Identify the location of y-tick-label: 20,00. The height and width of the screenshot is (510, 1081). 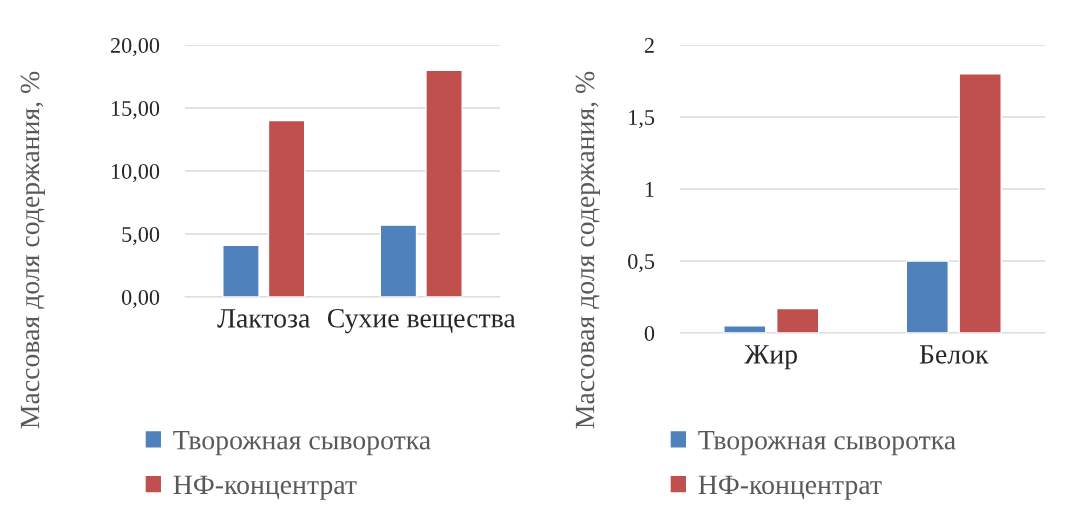
(135, 47).